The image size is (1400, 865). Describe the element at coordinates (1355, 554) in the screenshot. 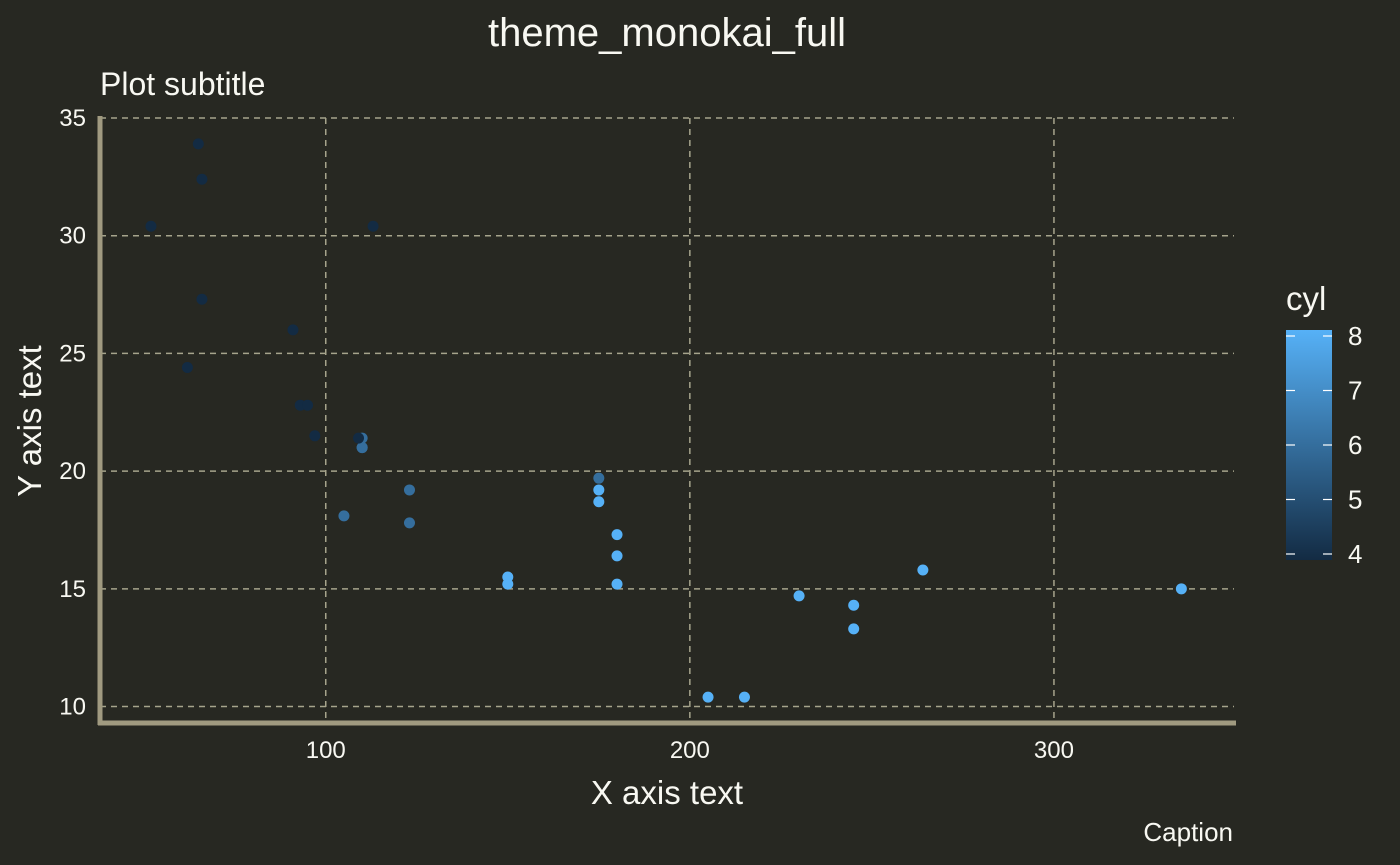

I see `legend-label-4: 4` at that location.